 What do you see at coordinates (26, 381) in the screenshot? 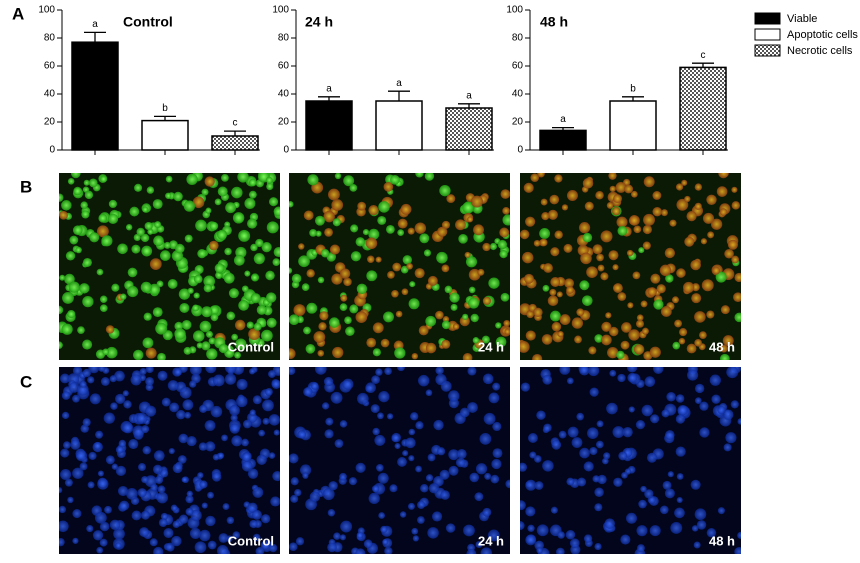
I see `panel-label: C` at bounding box center [26, 381].